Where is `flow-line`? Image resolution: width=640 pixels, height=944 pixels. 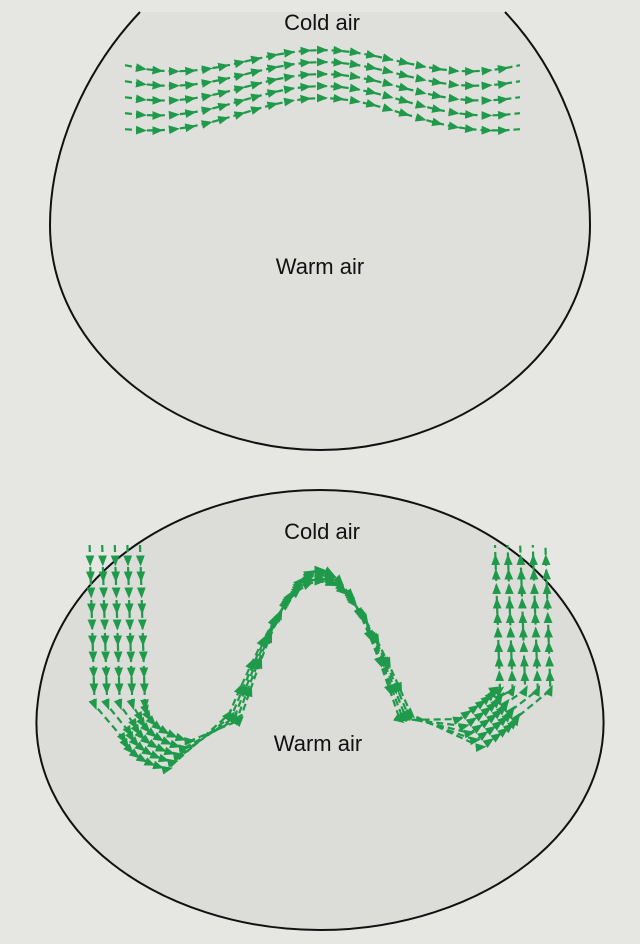
flow-line is located at coordinates (322, 114).